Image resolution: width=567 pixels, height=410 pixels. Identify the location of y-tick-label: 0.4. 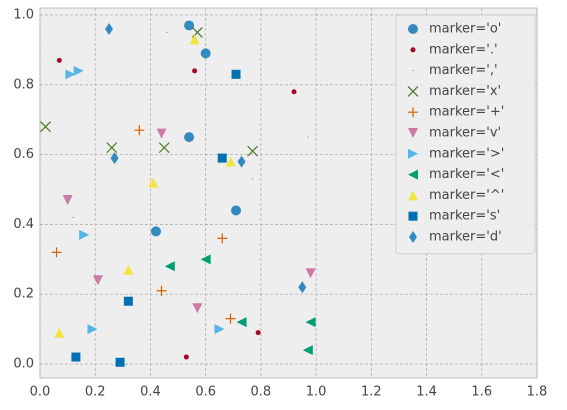
(23, 224).